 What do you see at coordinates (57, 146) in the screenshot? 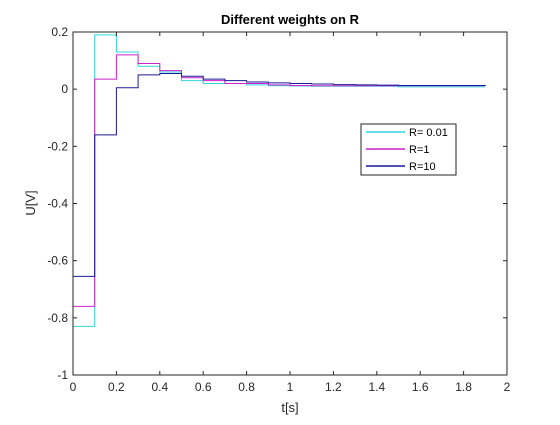
I see `y-tick-label: -0.2` at bounding box center [57, 146].